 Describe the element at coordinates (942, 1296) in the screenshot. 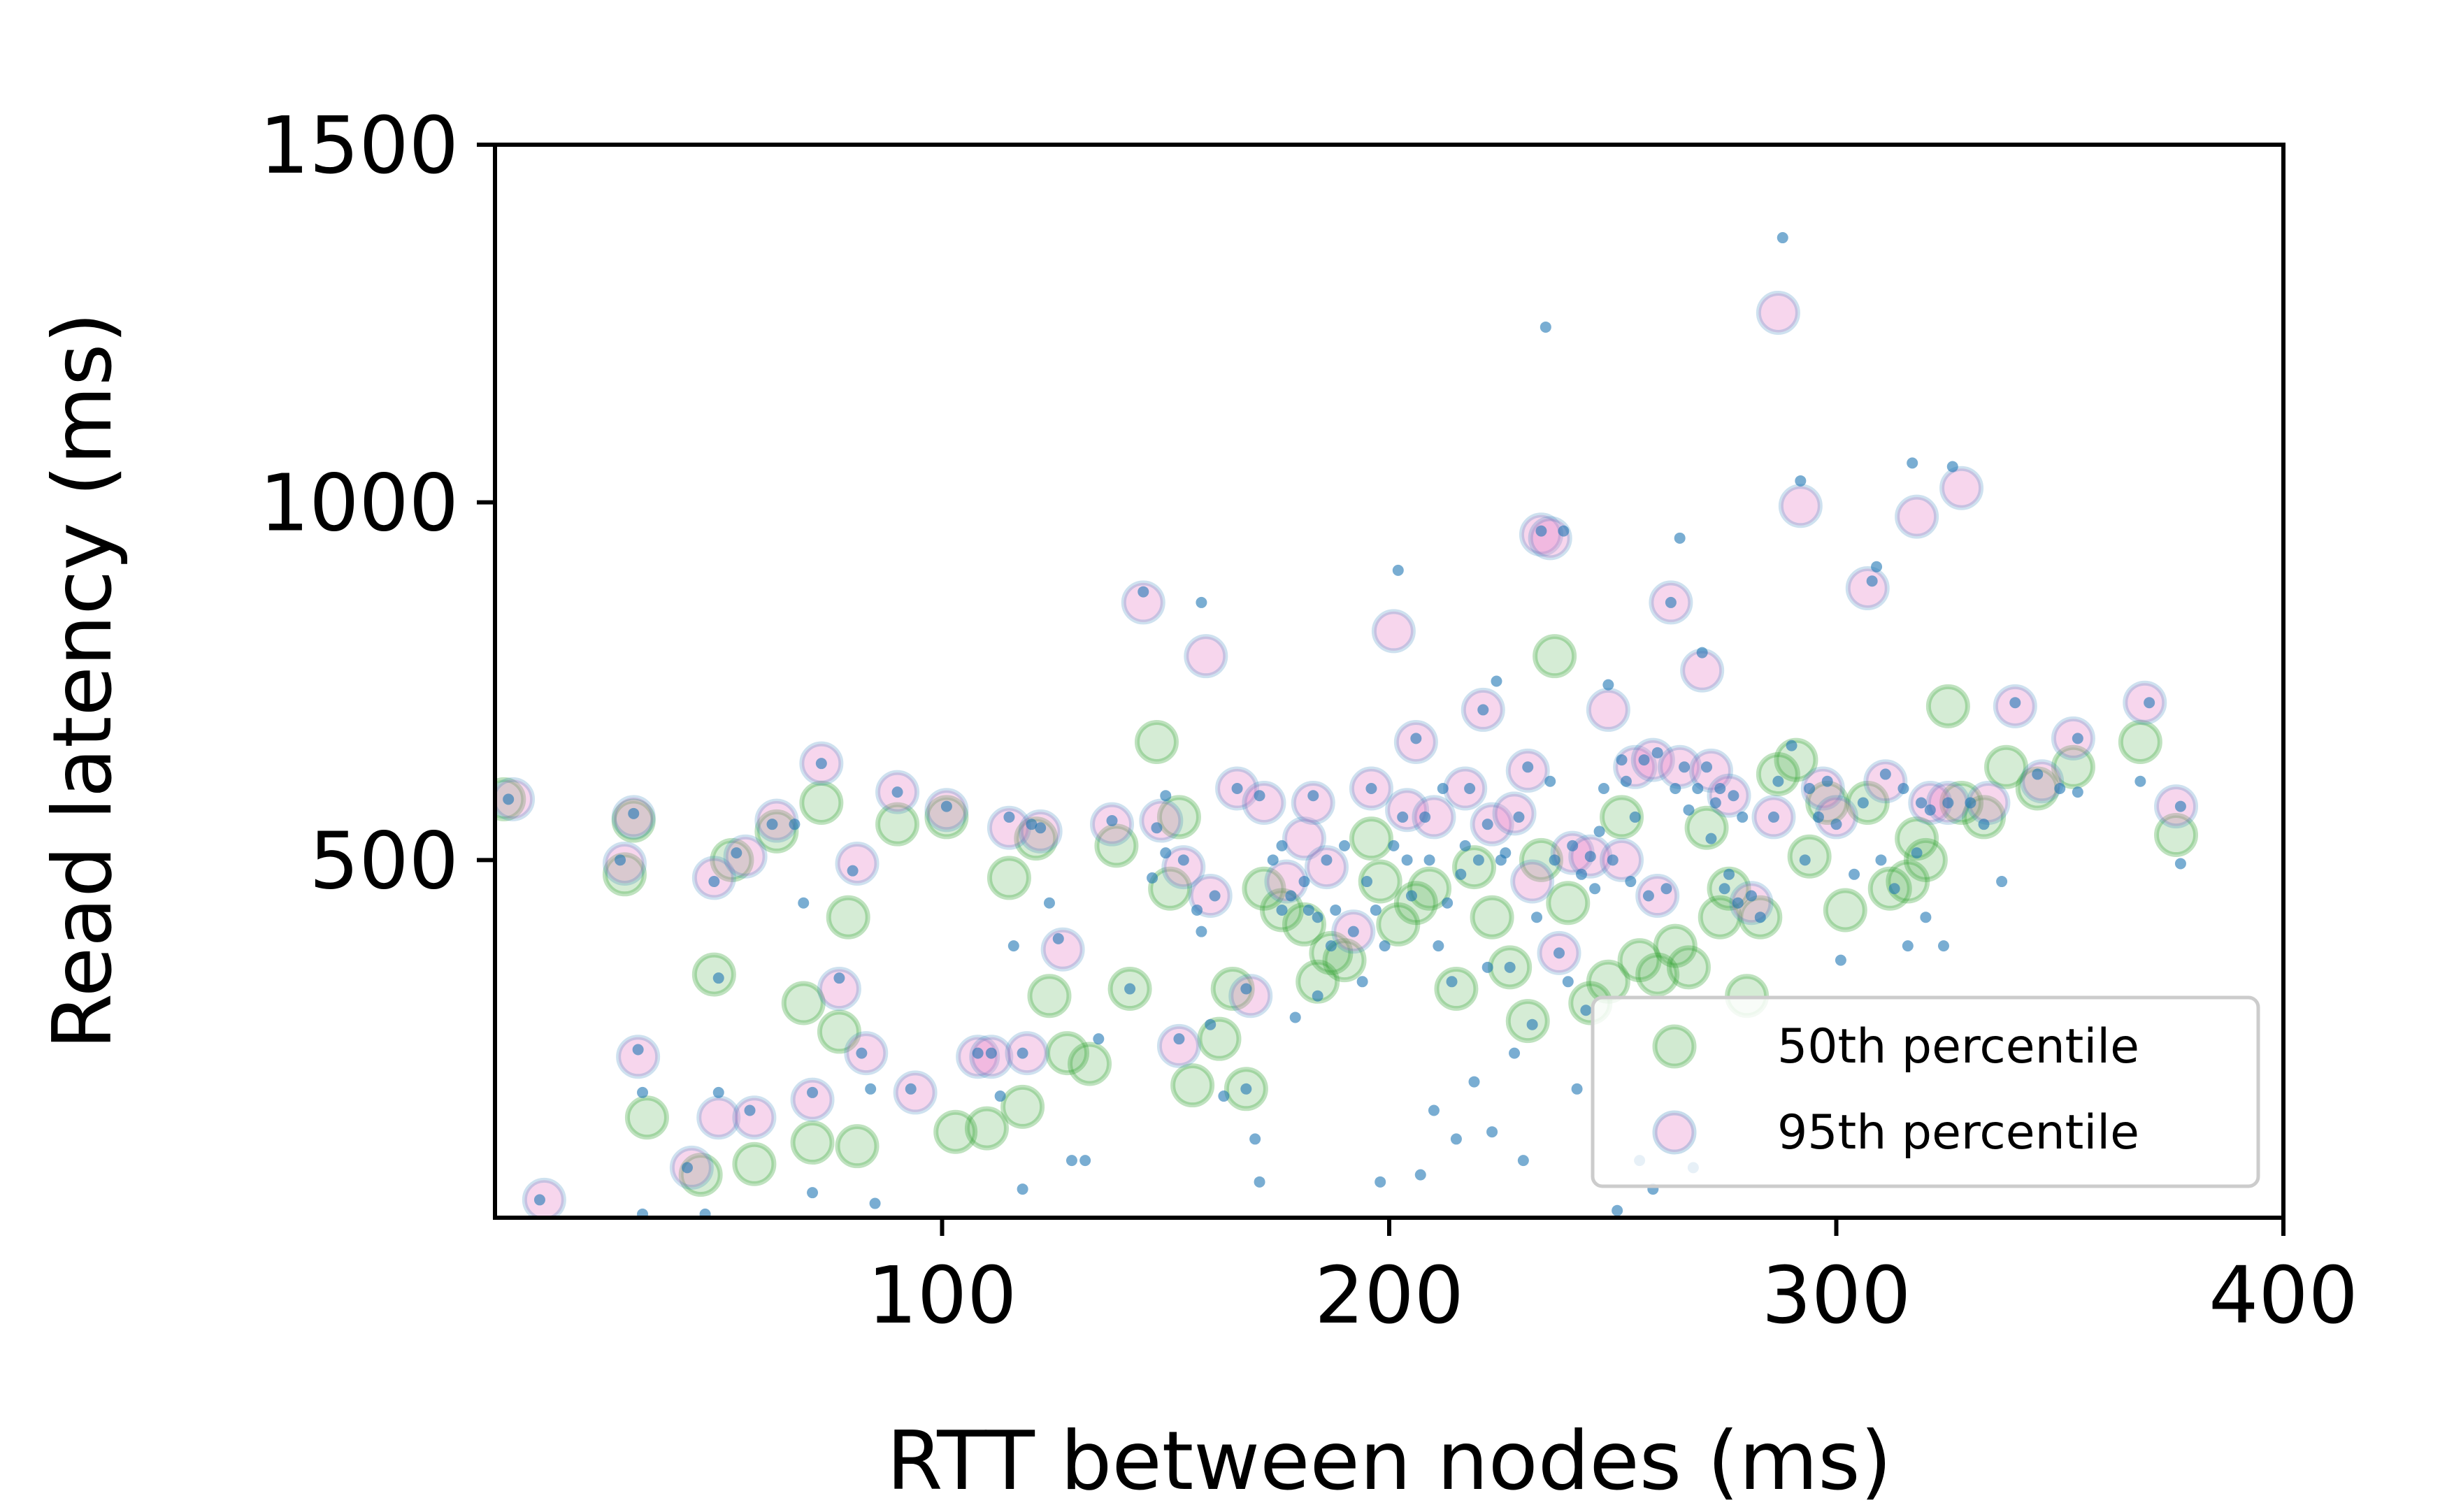

I see `x-tick-label: 100` at that location.